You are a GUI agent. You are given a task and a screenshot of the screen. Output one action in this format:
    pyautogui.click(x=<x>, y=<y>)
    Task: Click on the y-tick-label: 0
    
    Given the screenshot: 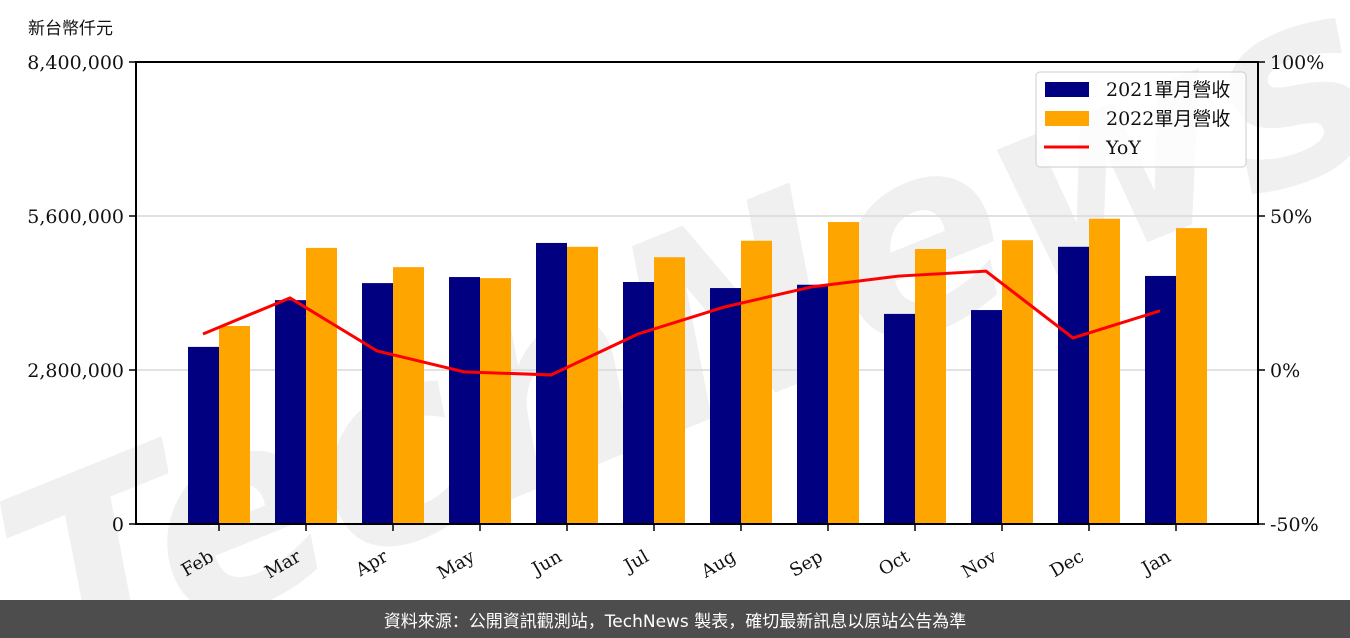 What is the action you would take?
    pyautogui.click(x=118, y=525)
    